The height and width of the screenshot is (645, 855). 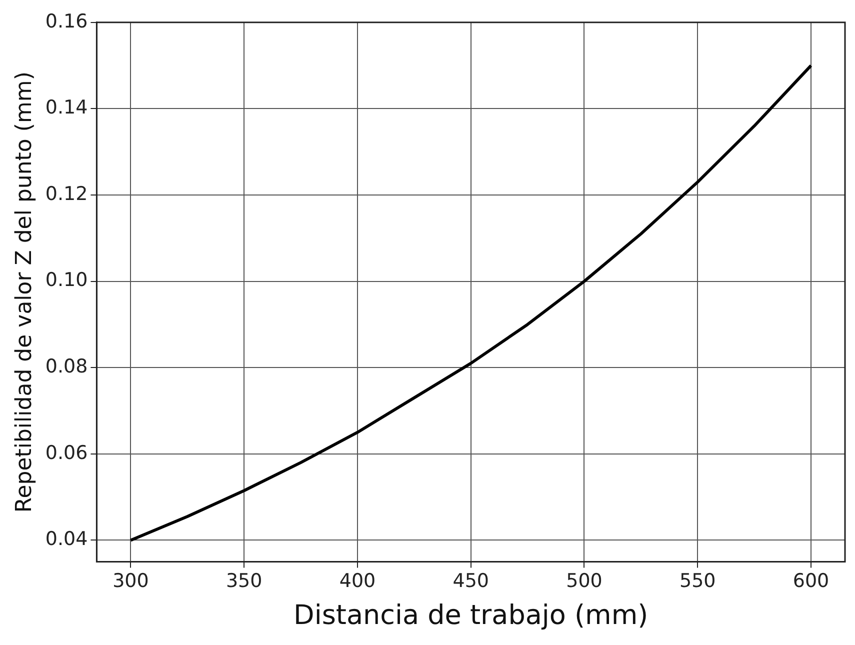 I want to click on x-tick-label: 500, so click(x=584, y=581).